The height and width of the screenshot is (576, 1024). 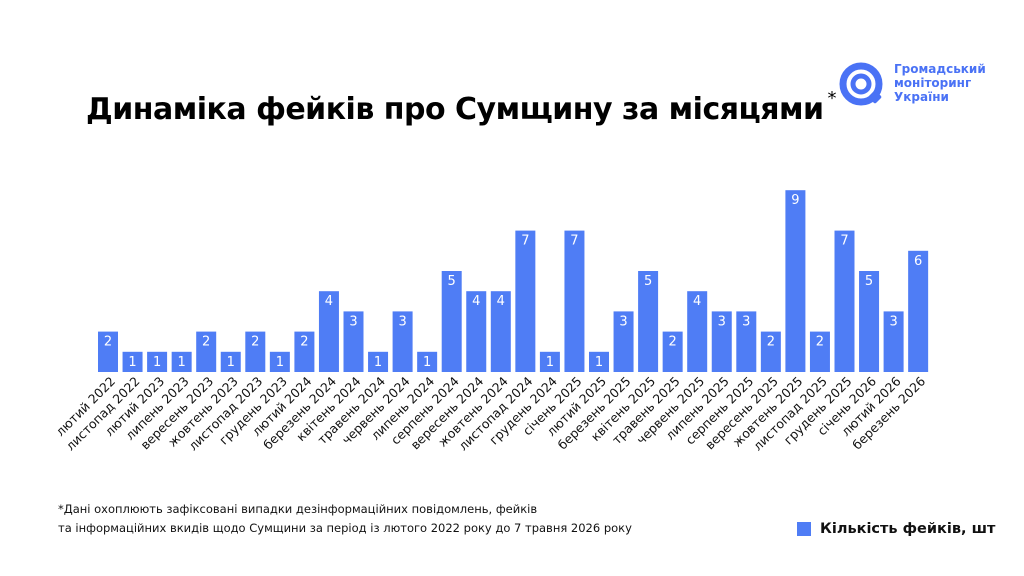 What do you see at coordinates (908, 529) in the screenshot?
I see `legend-label: Кількість фейків, шт` at bounding box center [908, 529].